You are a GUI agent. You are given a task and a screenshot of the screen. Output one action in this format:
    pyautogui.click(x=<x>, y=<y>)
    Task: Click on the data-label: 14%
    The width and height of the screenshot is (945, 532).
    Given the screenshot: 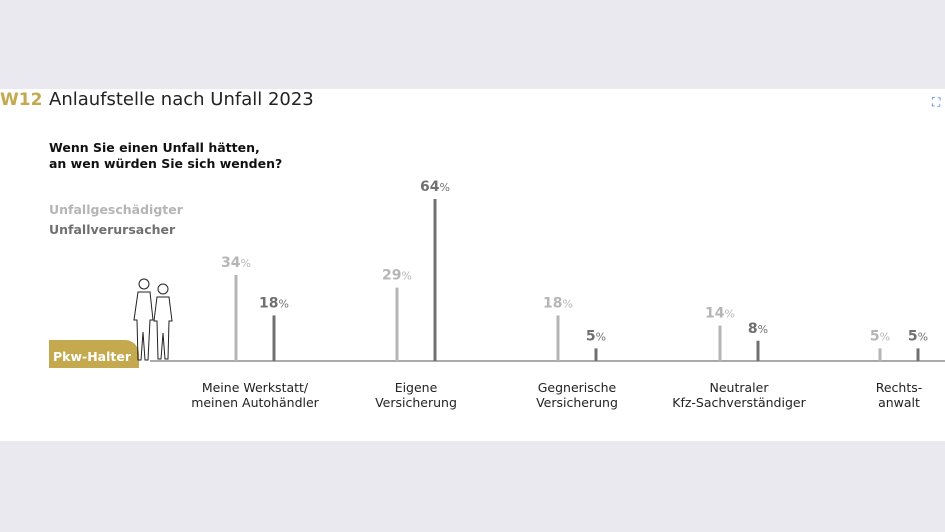 What is the action you would take?
    pyautogui.click(x=720, y=314)
    